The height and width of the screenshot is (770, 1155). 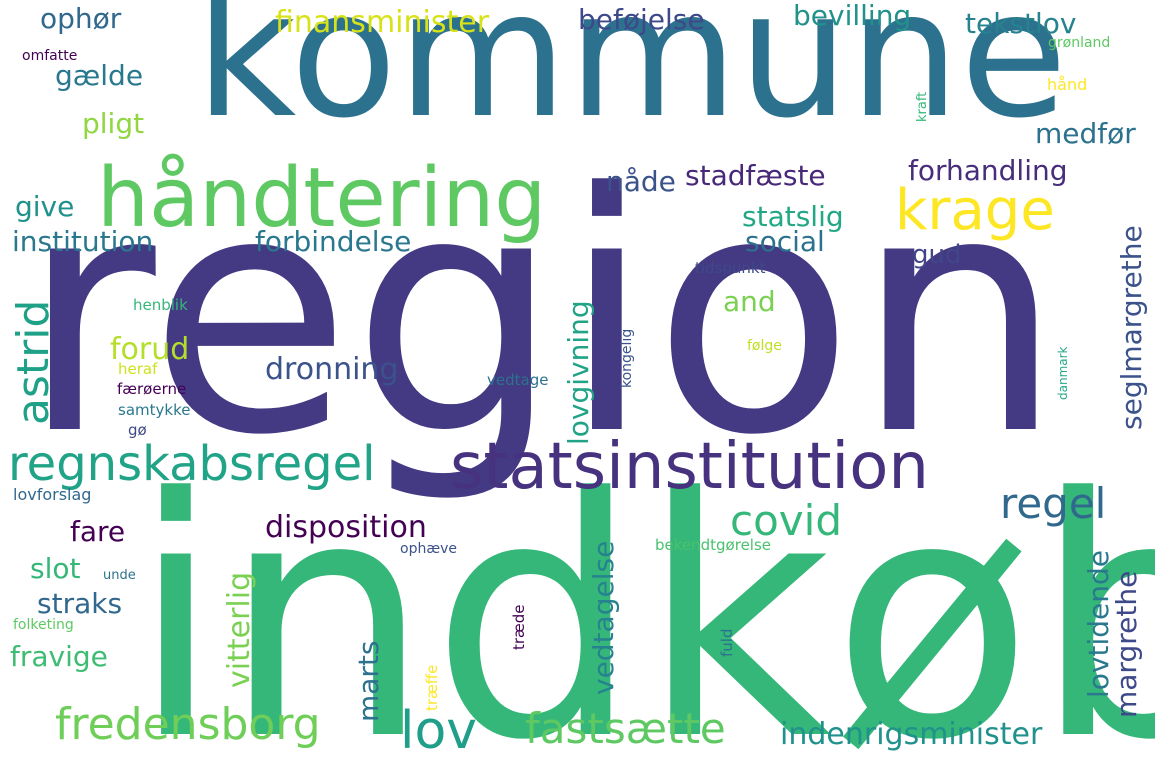 I want to click on word-lov: lov, so click(x=439, y=731).